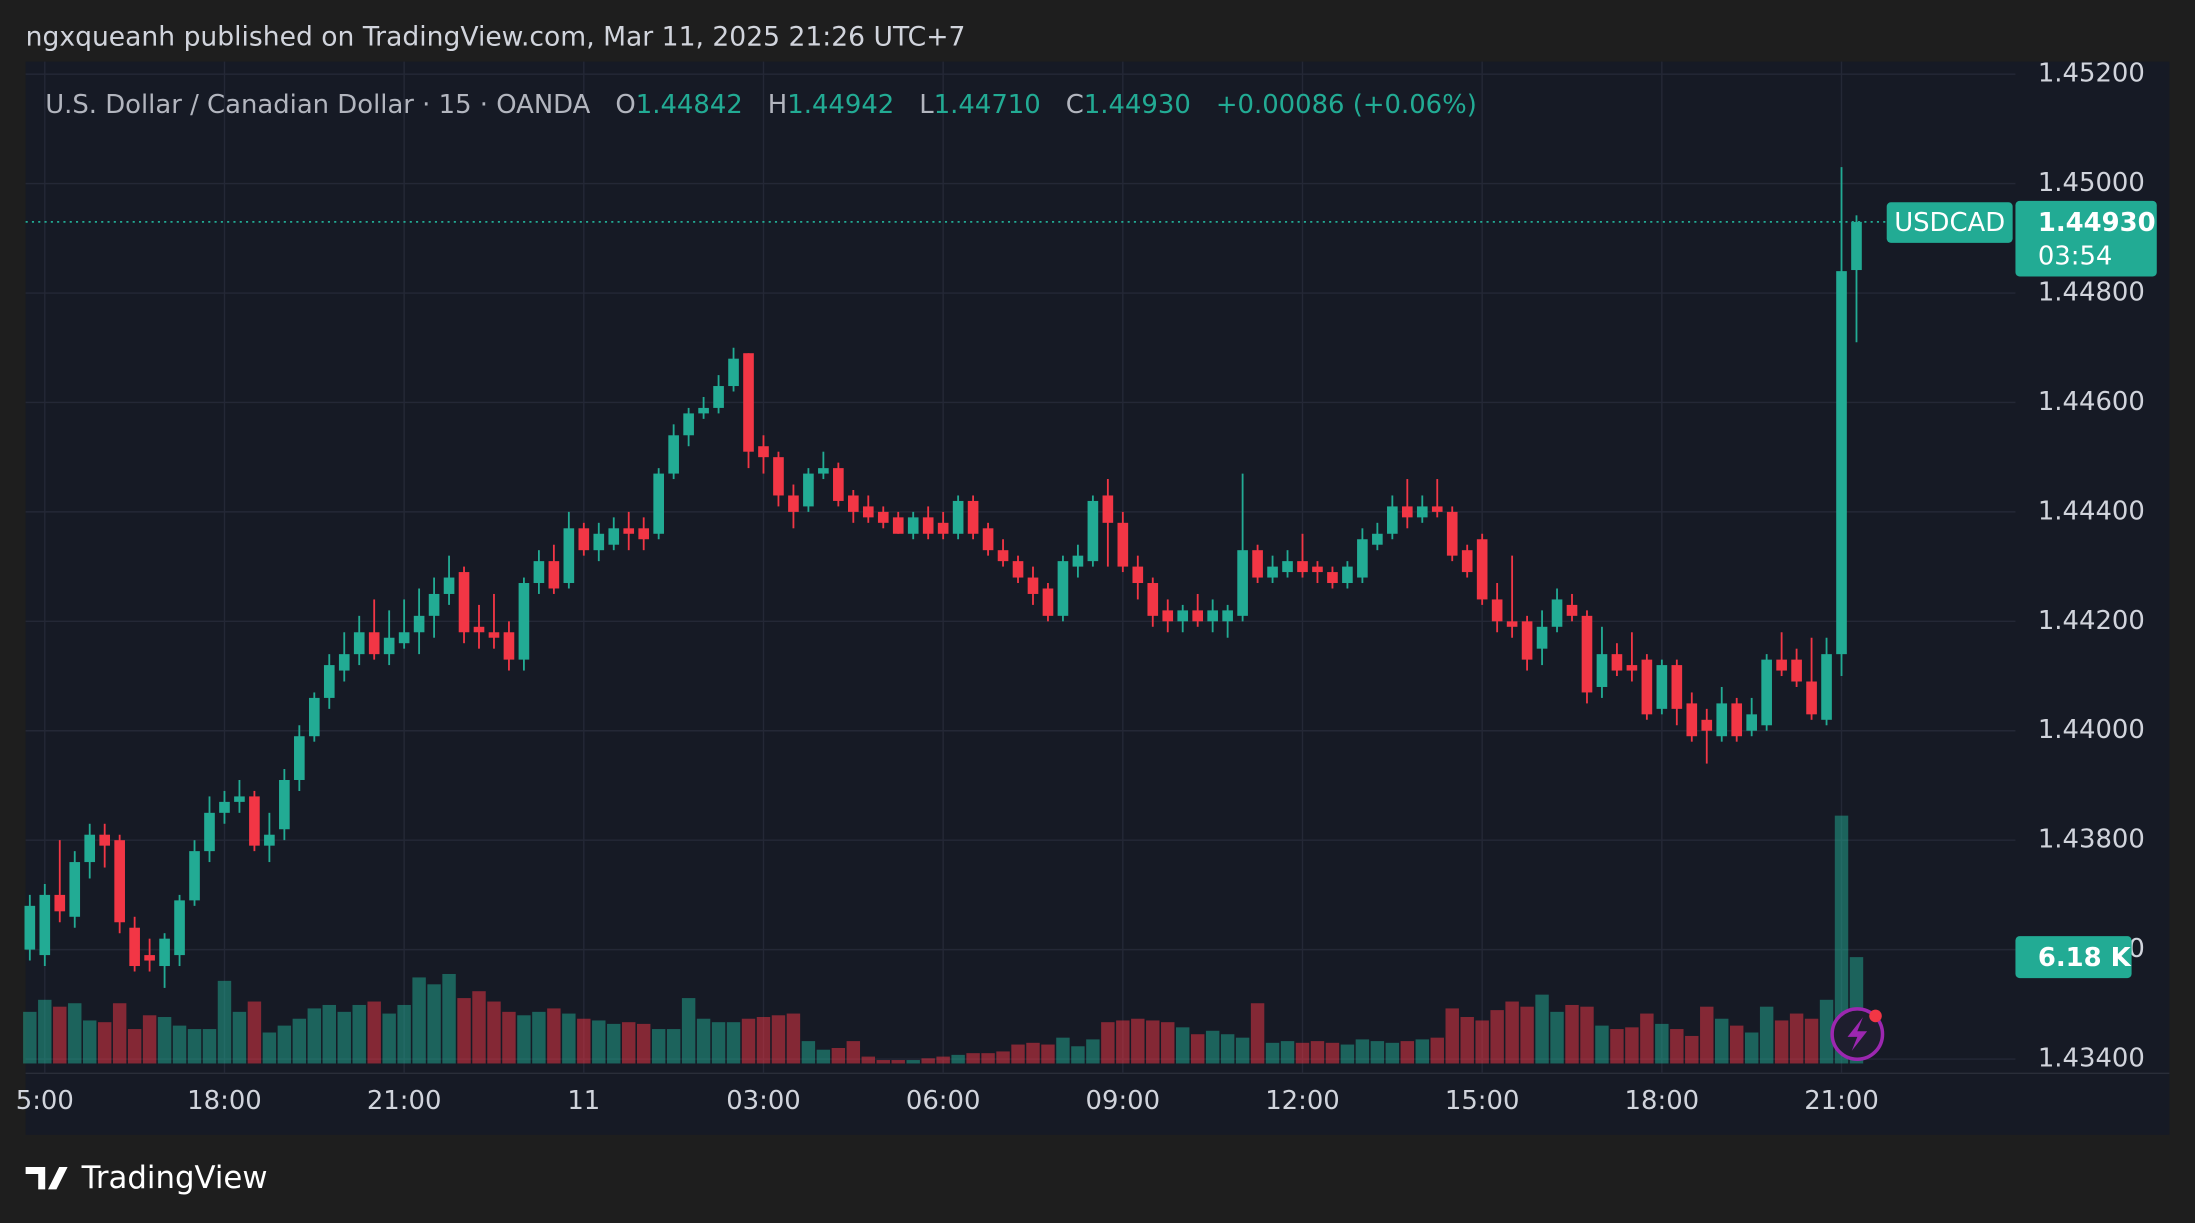 Image resolution: width=2195 pixels, height=1223 pixels. I want to click on y-tick-label: 1.45000, so click(2091, 183).